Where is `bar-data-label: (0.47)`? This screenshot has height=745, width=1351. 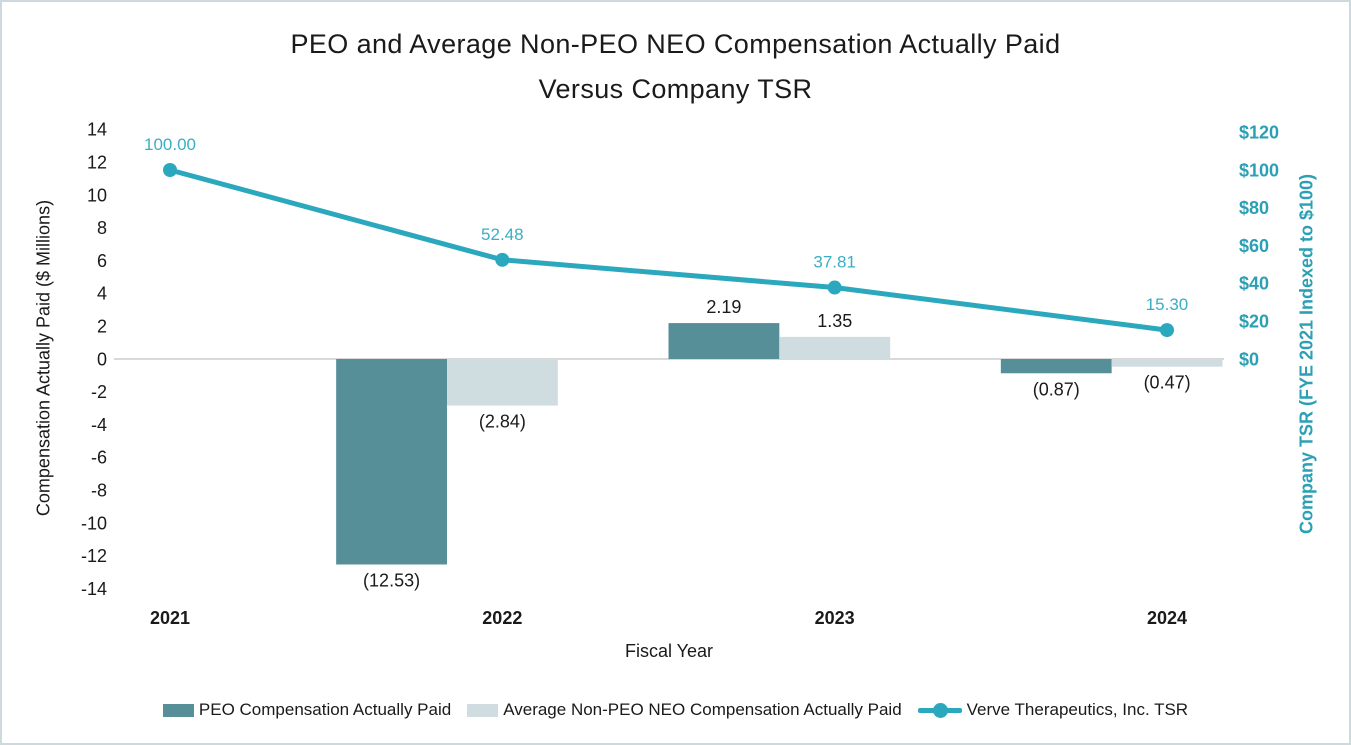
bar-data-label: (0.47) is located at coordinates (1167, 383).